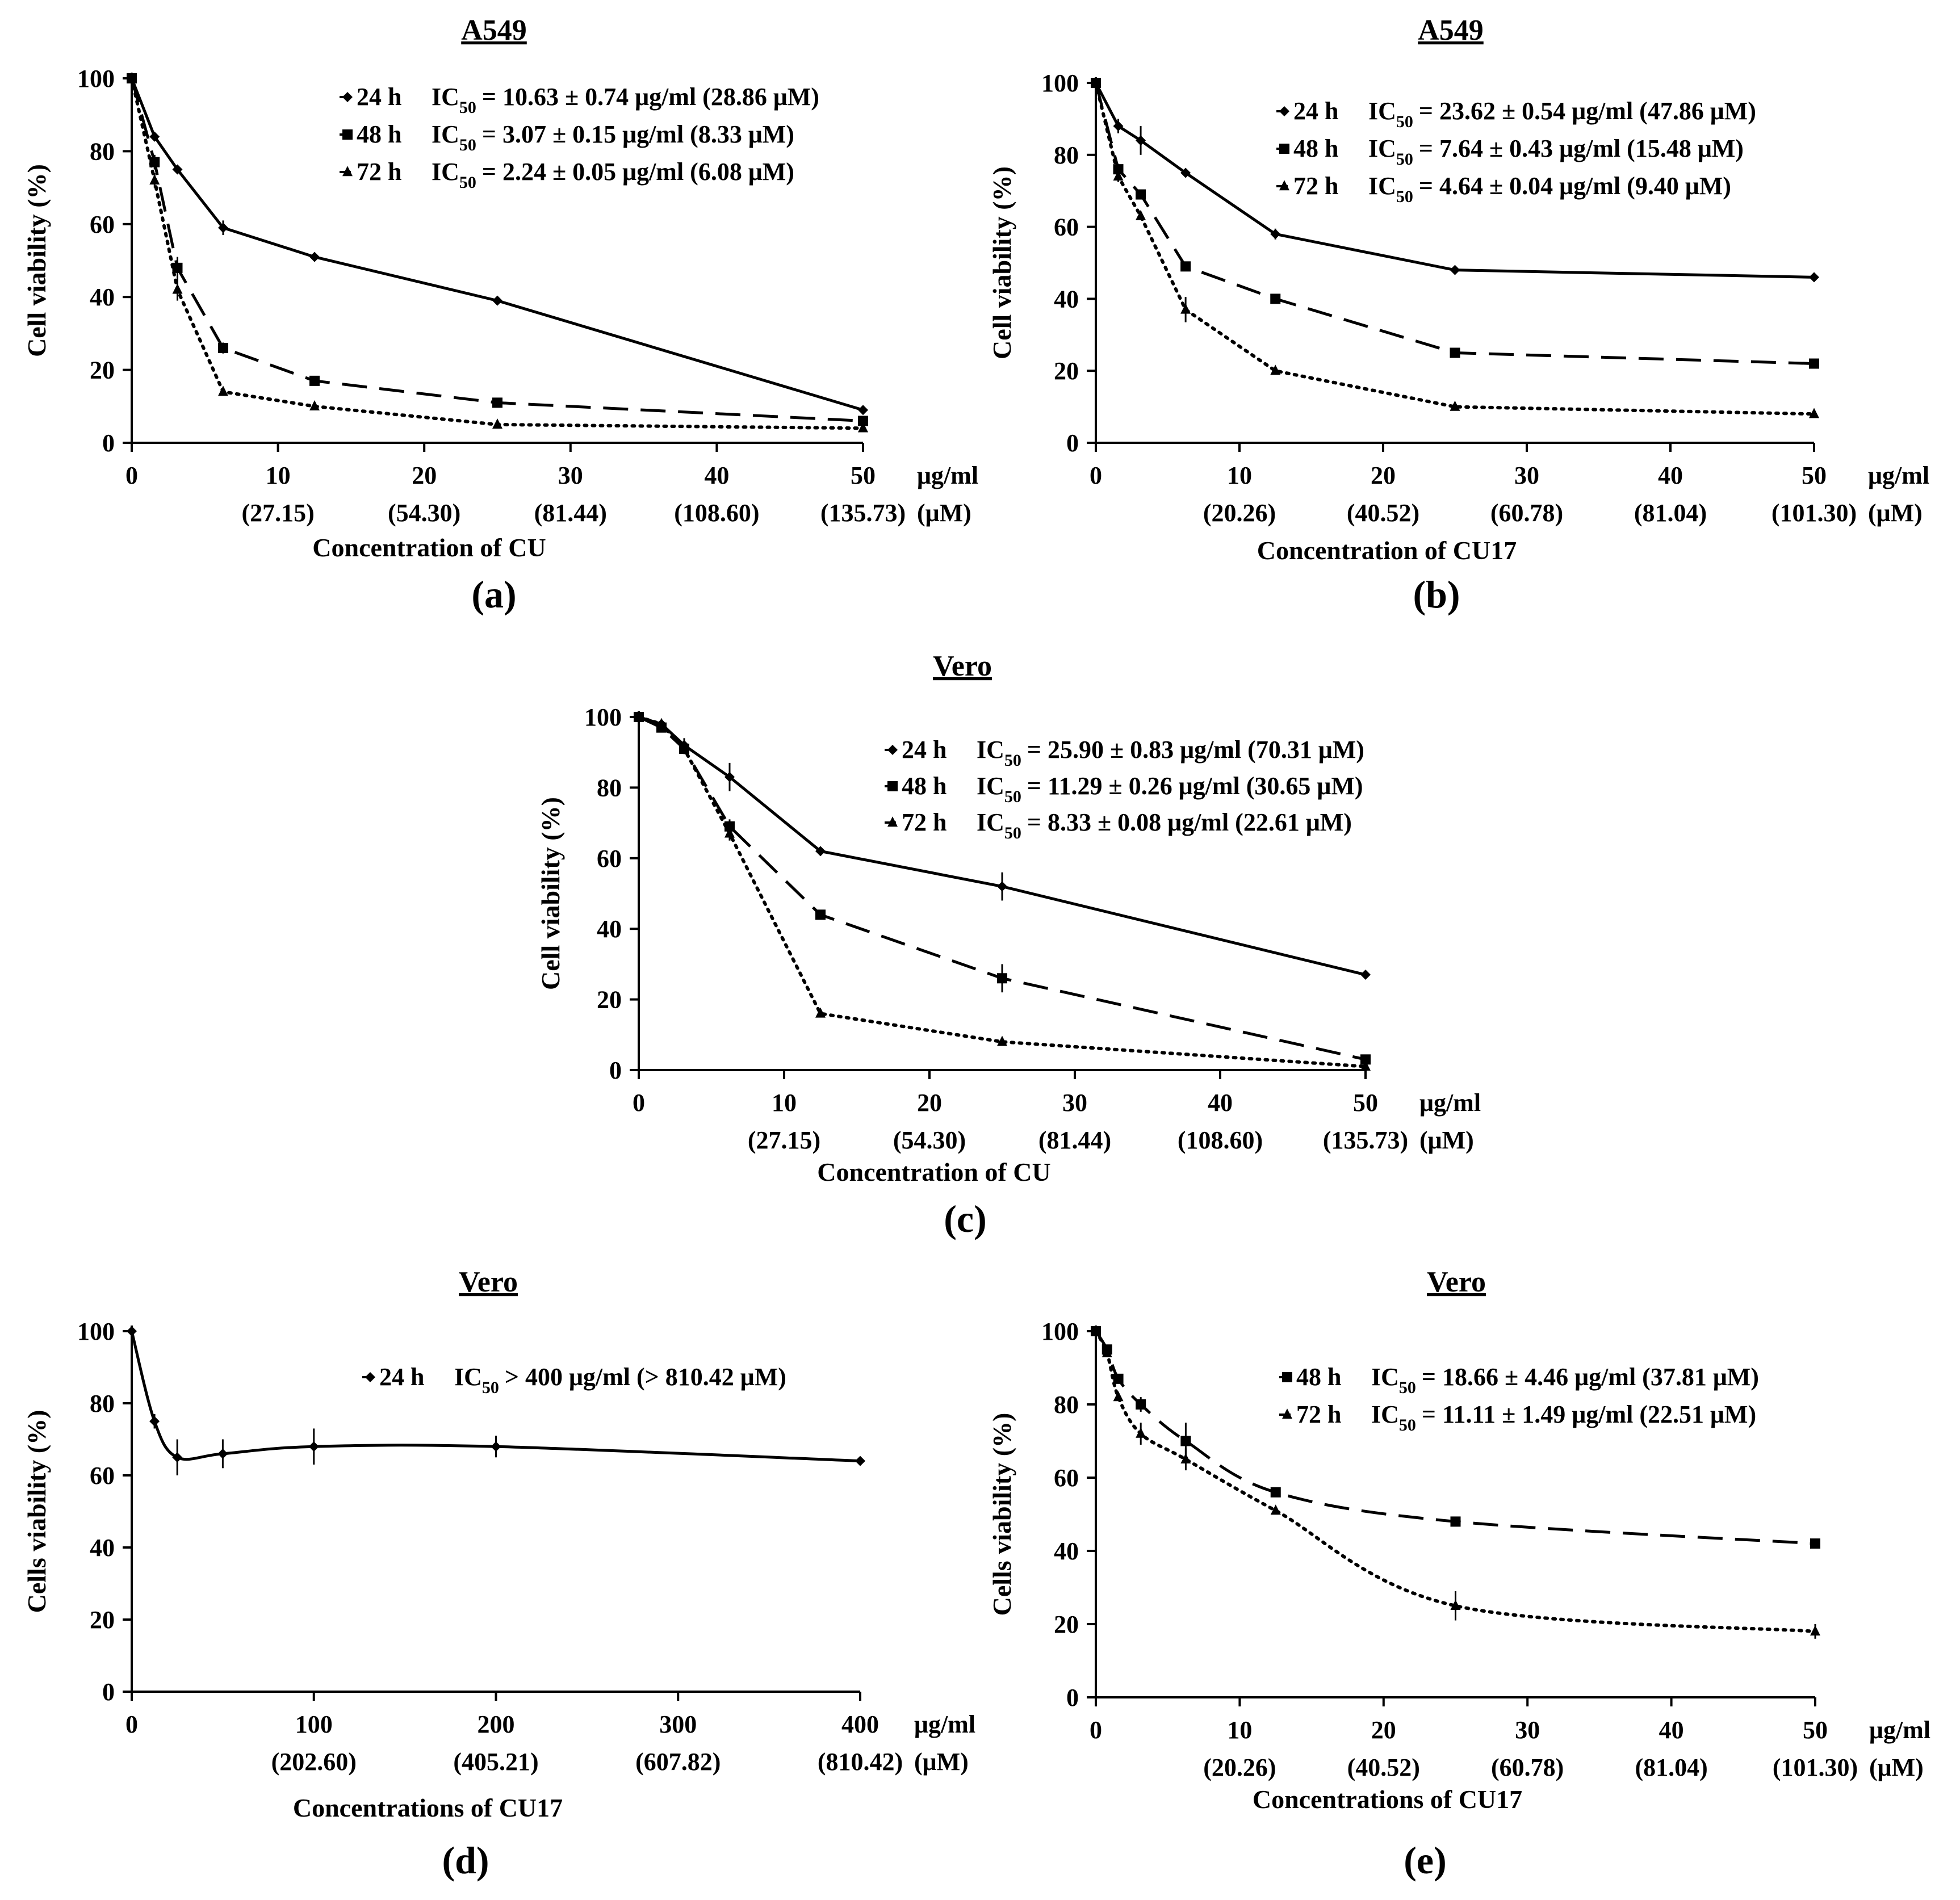 The image size is (1960, 1900). What do you see at coordinates (494, 30) in the screenshot?
I see `panel-a-title: A549` at bounding box center [494, 30].